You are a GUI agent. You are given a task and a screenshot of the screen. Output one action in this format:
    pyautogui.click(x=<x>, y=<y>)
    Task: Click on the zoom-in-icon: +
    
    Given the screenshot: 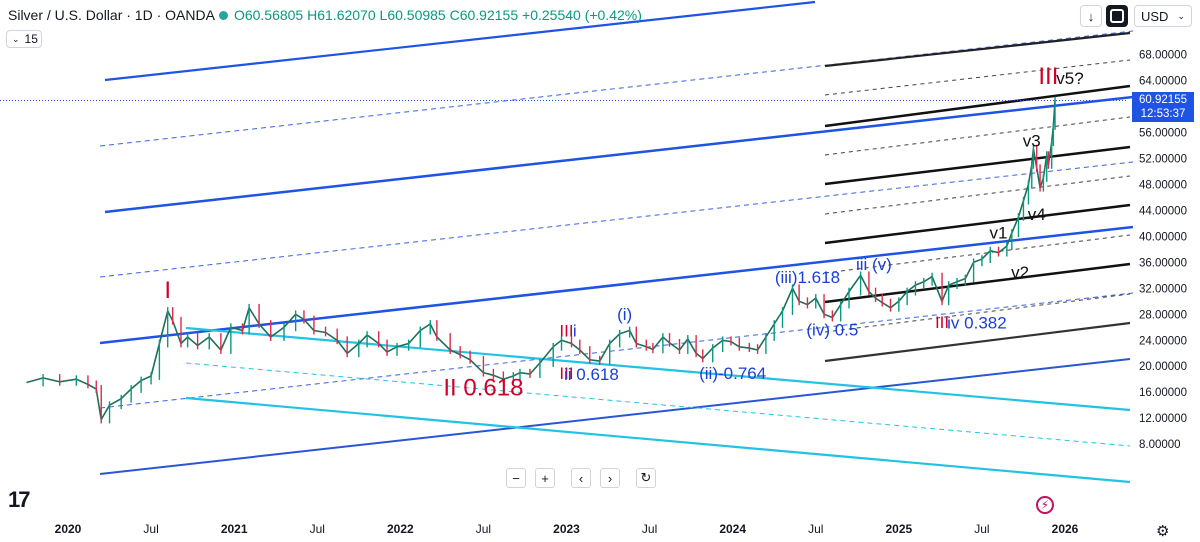 What is the action you would take?
    pyautogui.click(x=545, y=478)
    